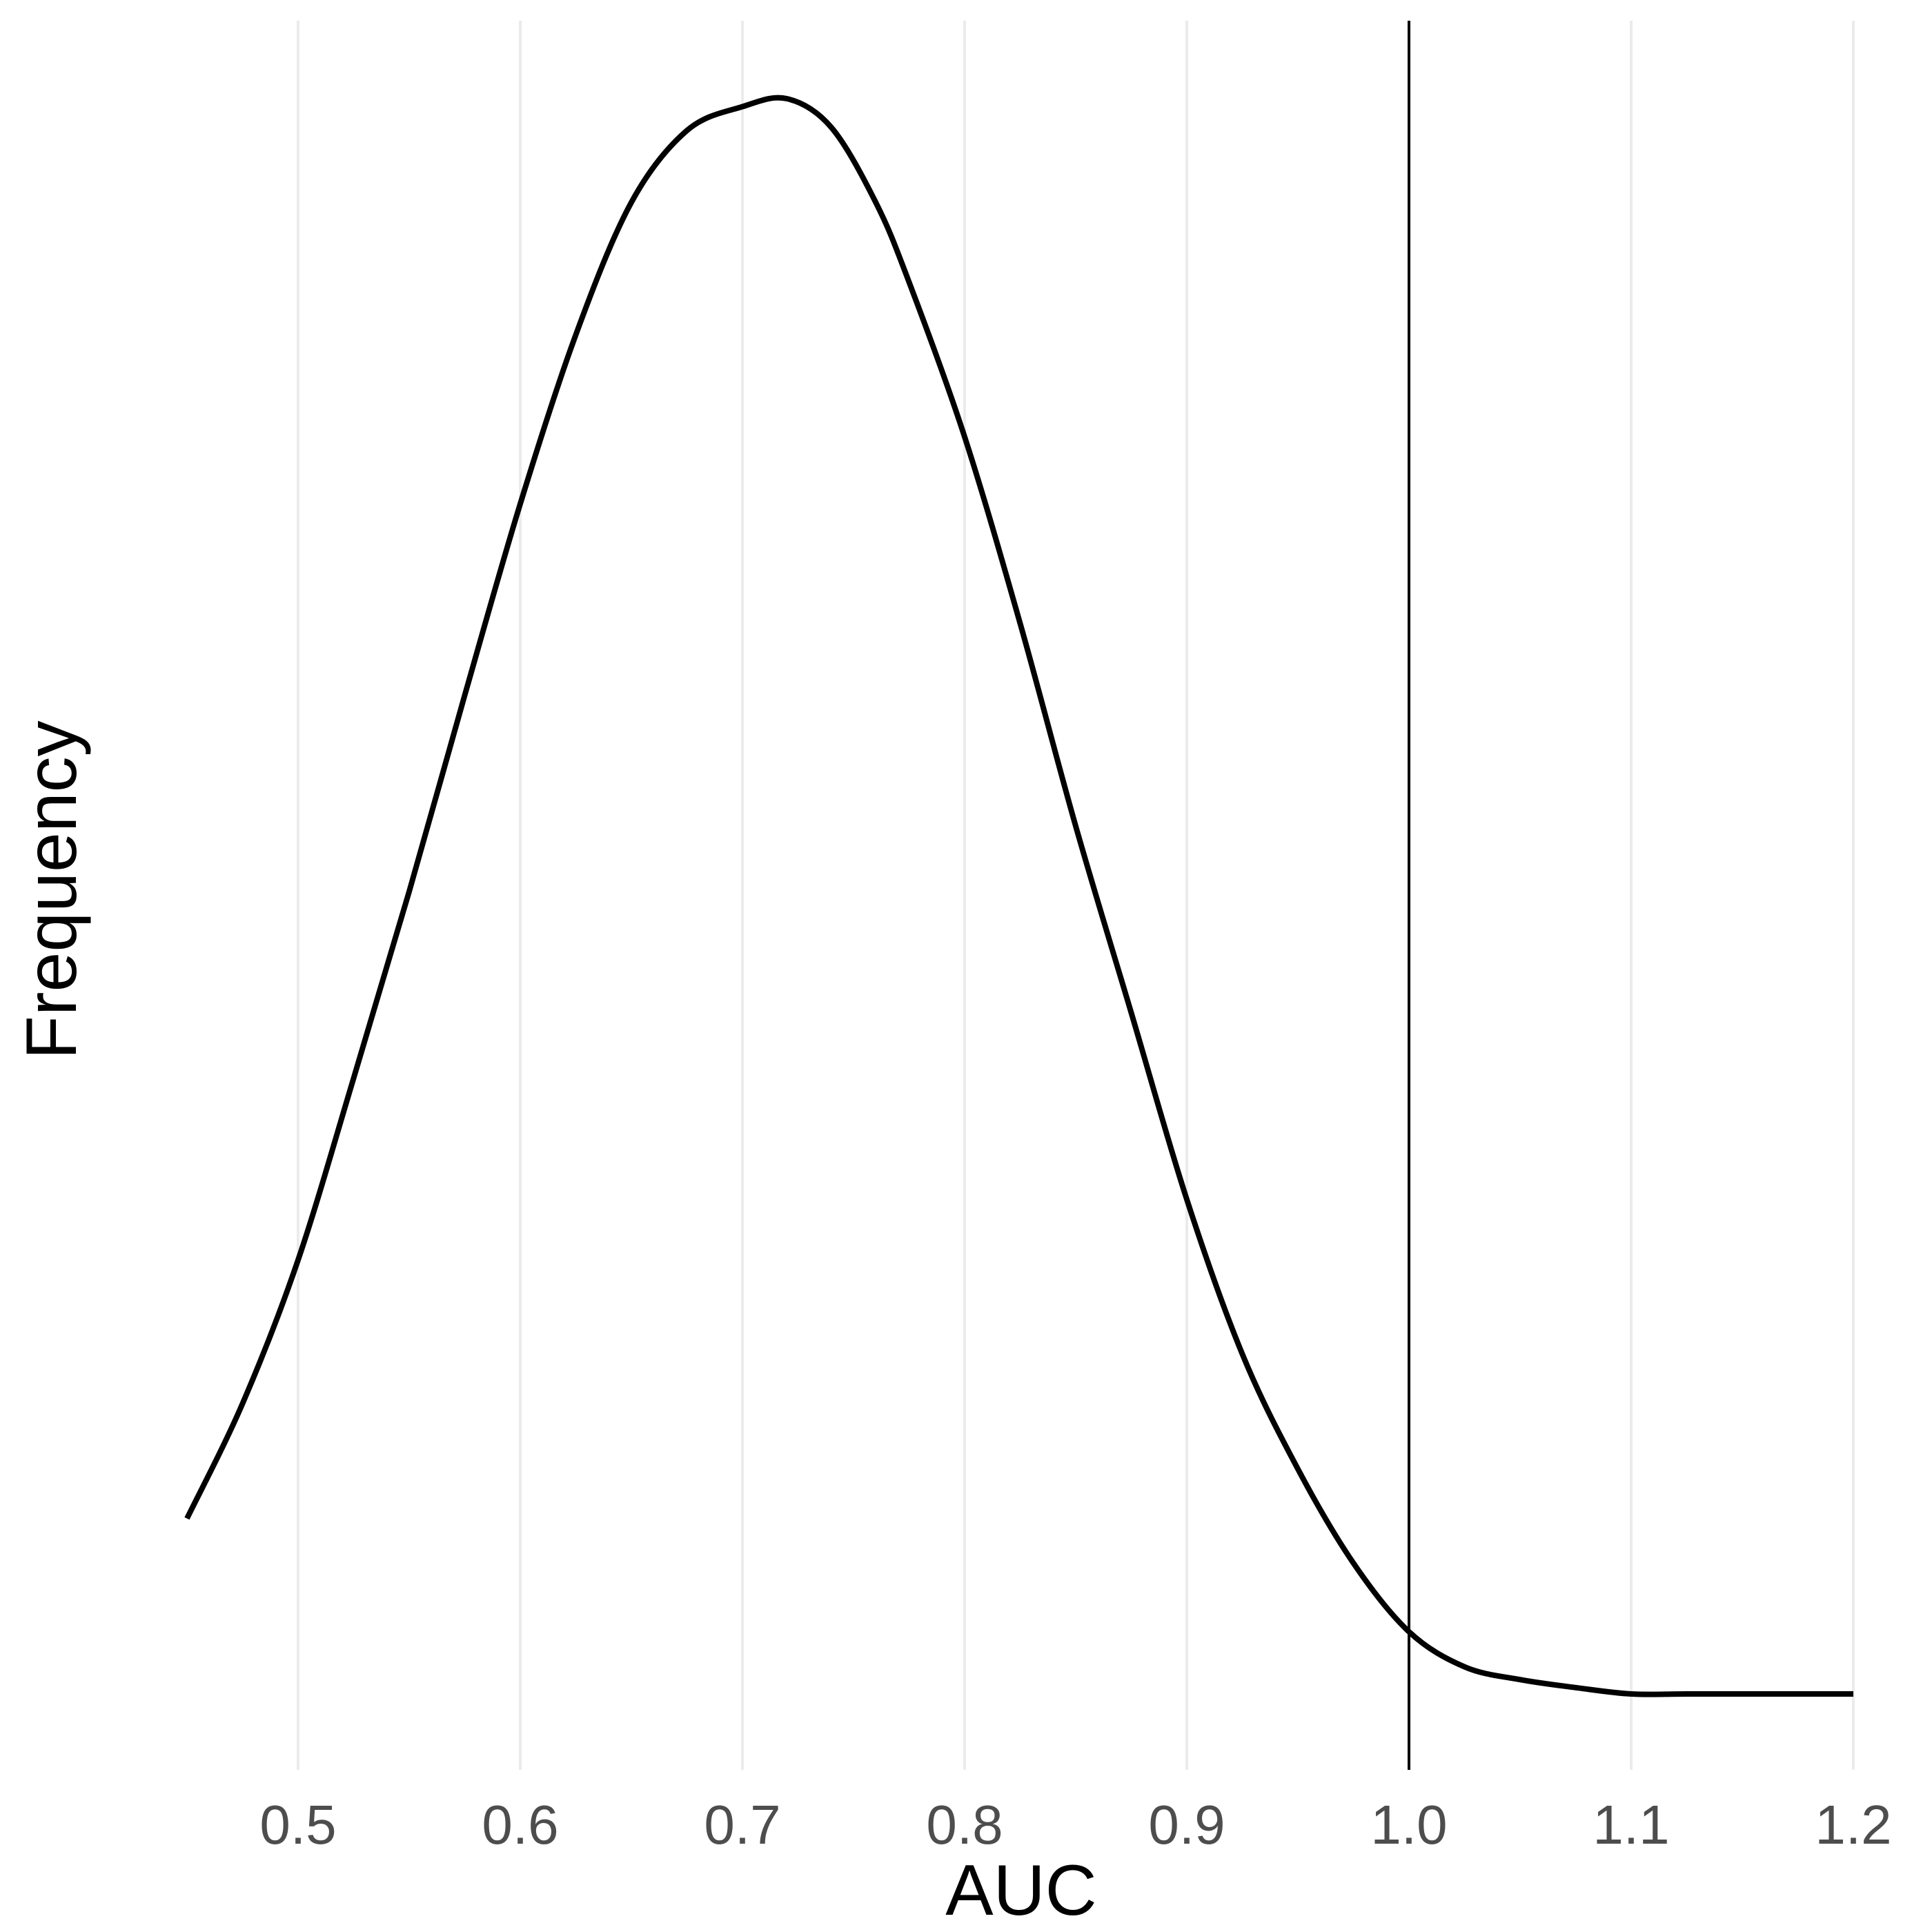 The width and height of the screenshot is (1932, 1932). What do you see at coordinates (1021, 1891) in the screenshot?
I see `x-axis-title: AUC` at bounding box center [1021, 1891].